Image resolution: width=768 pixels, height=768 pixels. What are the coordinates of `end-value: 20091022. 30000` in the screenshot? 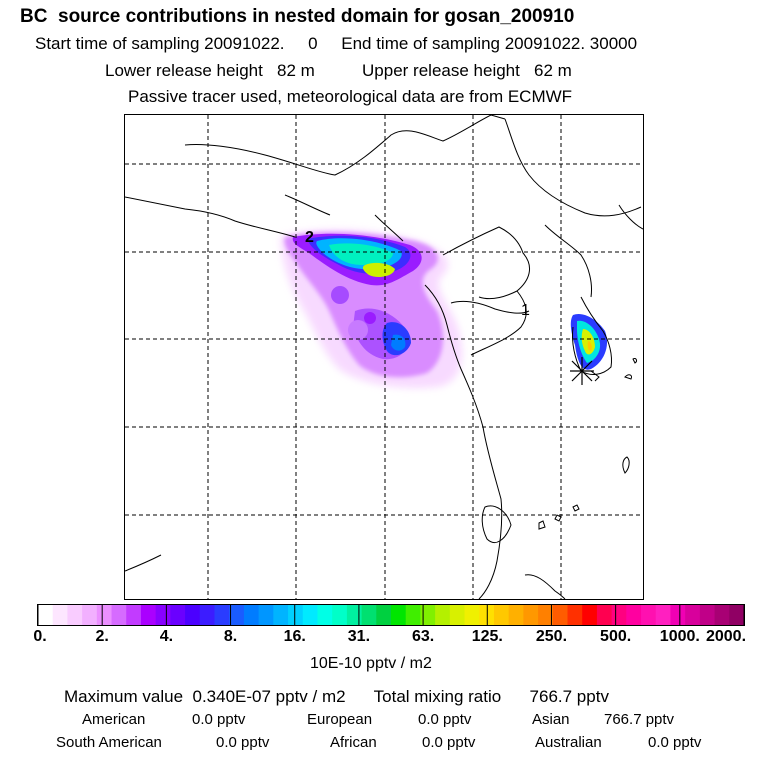 It's located at (571, 43).